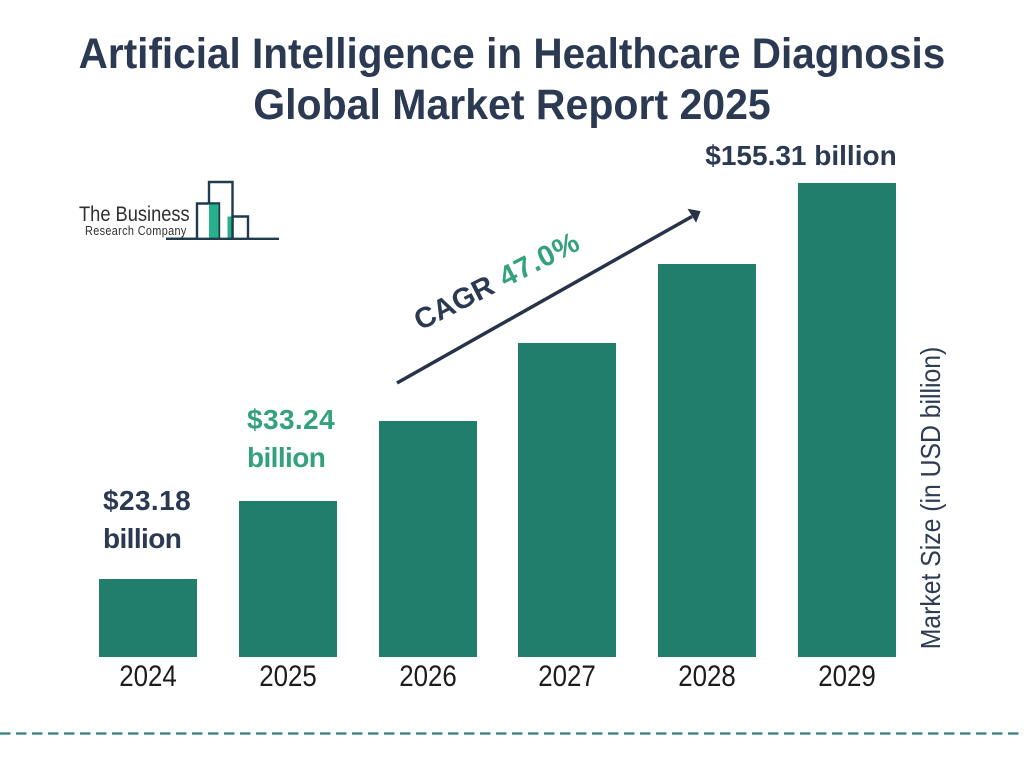 The width and height of the screenshot is (1024, 768). Describe the element at coordinates (142, 538) in the screenshot. I see `value-label-2024-line2: billion` at that location.